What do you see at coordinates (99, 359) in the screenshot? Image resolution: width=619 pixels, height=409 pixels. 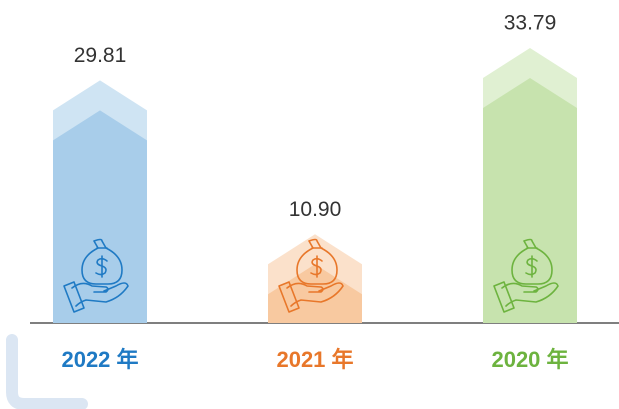 I see `x-tick-label: 2022 年` at bounding box center [99, 359].